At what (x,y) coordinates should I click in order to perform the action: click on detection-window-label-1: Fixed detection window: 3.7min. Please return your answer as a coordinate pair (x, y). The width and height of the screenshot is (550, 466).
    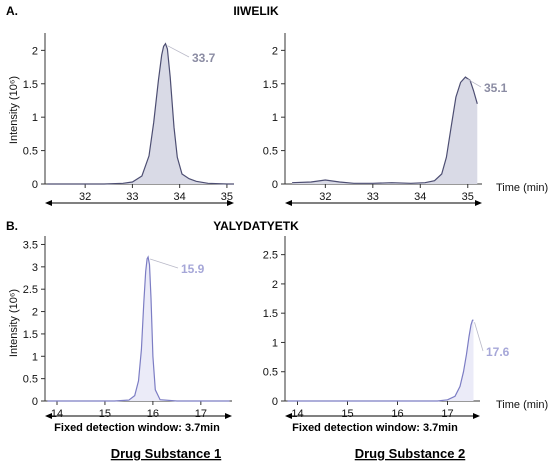
    Looking at the image, I should click on (137, 428).